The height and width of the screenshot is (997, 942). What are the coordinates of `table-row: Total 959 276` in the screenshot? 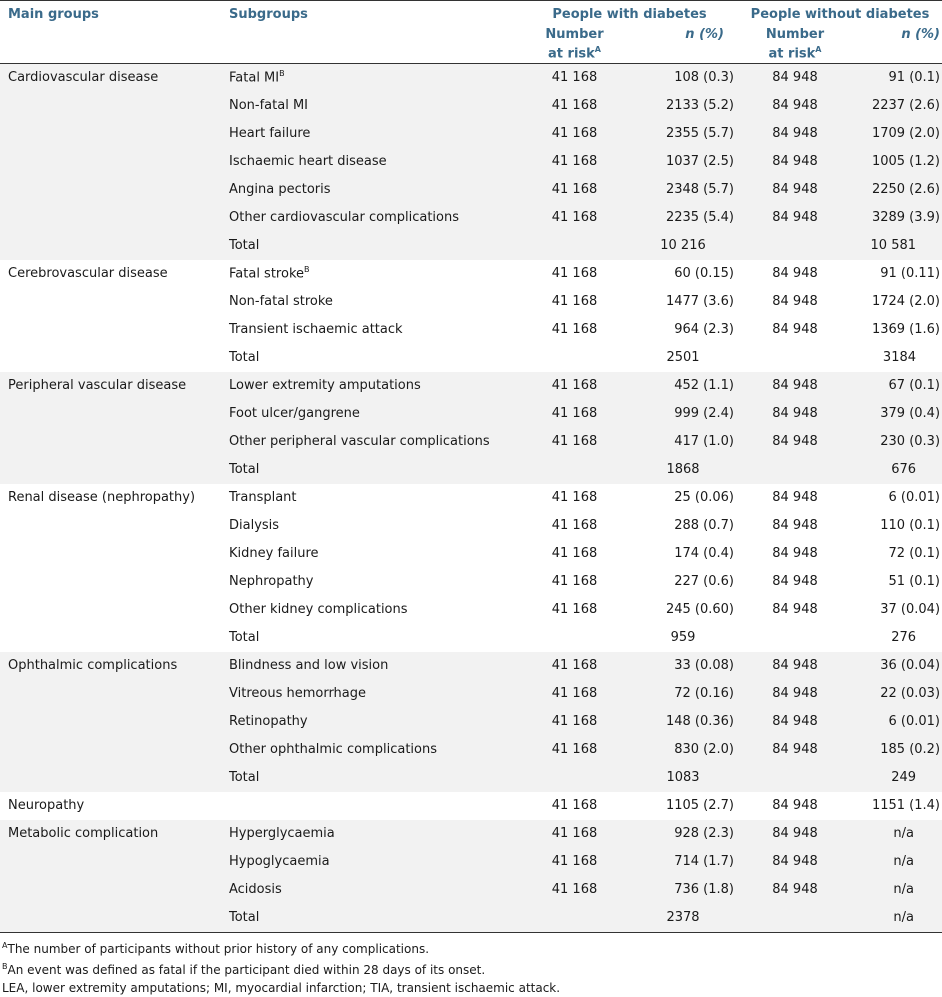 It's located at (471, 638).